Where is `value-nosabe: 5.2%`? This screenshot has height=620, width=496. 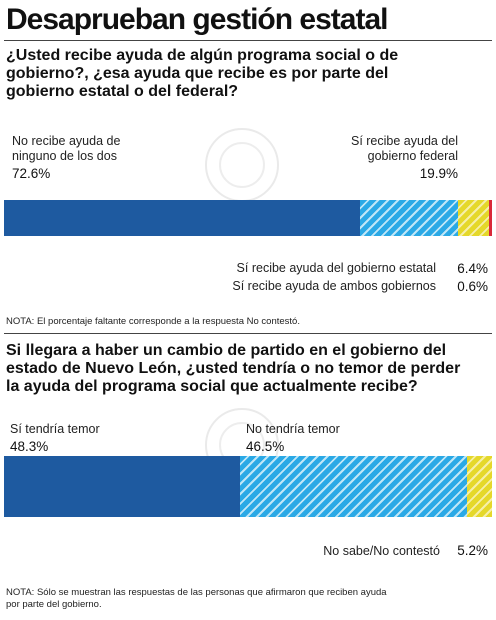 value-nosabe: 5.2% is located at coordinates (472, 550).